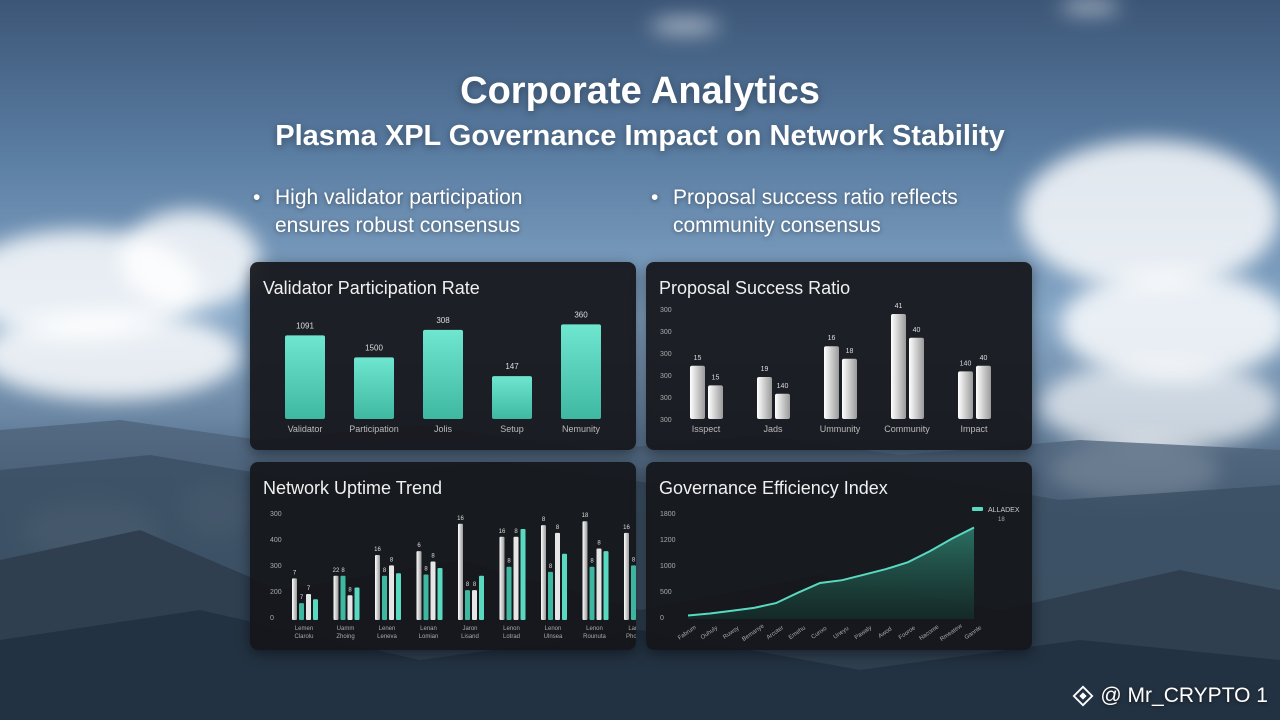 The height and width of the screenshot is (720, 1280). Describe the element at coordinates (666, 592) in the screenshot. I see `y-tick-label: 500` at that location.